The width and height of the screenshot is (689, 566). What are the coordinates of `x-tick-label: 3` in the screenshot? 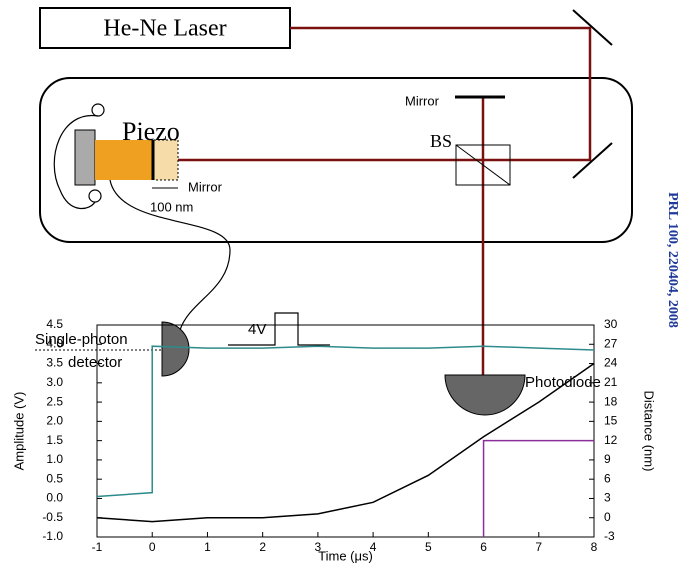 It's located at (318, 547).